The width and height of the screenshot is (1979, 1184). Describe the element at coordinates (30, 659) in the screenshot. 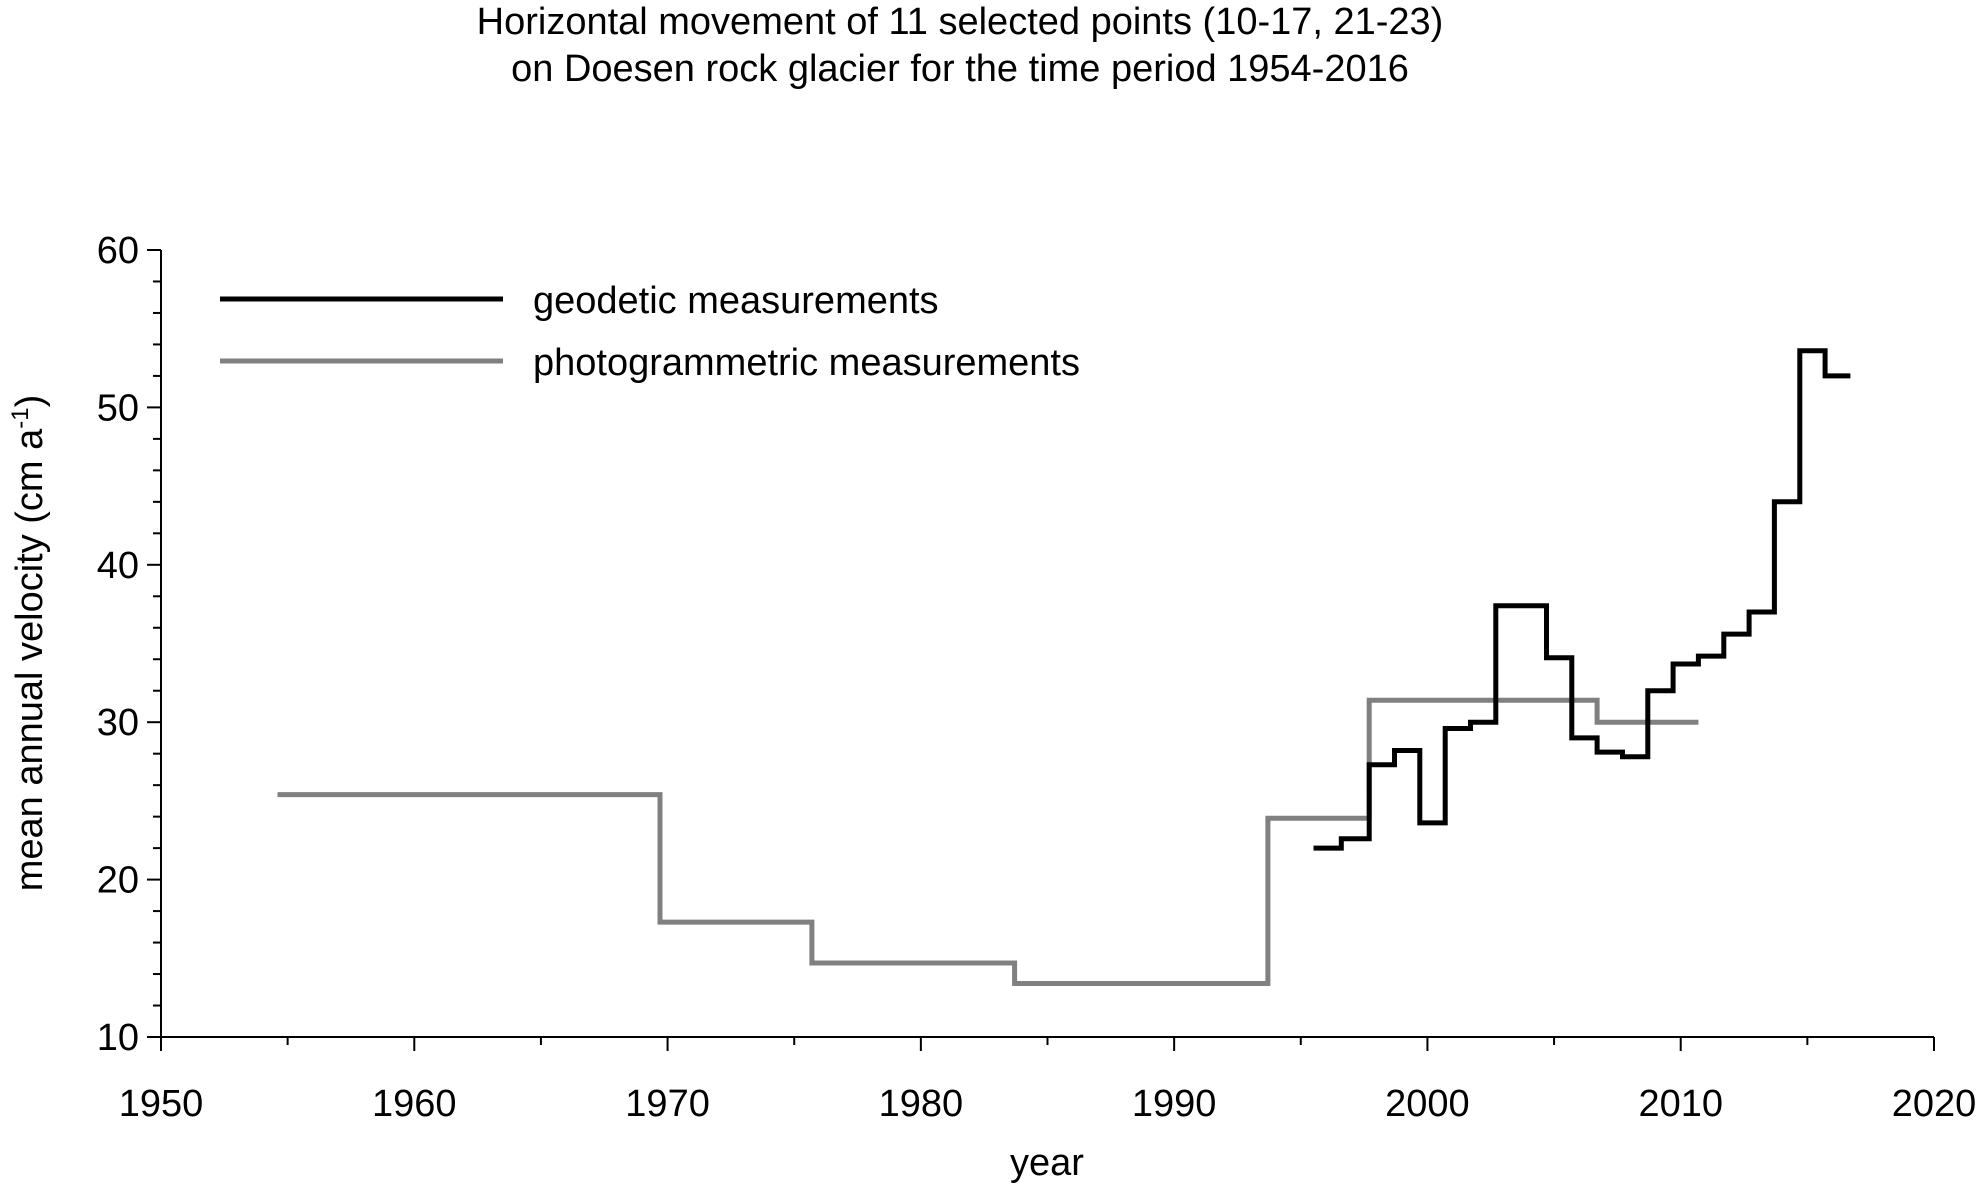

I see `y-axis-title-main: mean annual velocity (cm a` at that location.